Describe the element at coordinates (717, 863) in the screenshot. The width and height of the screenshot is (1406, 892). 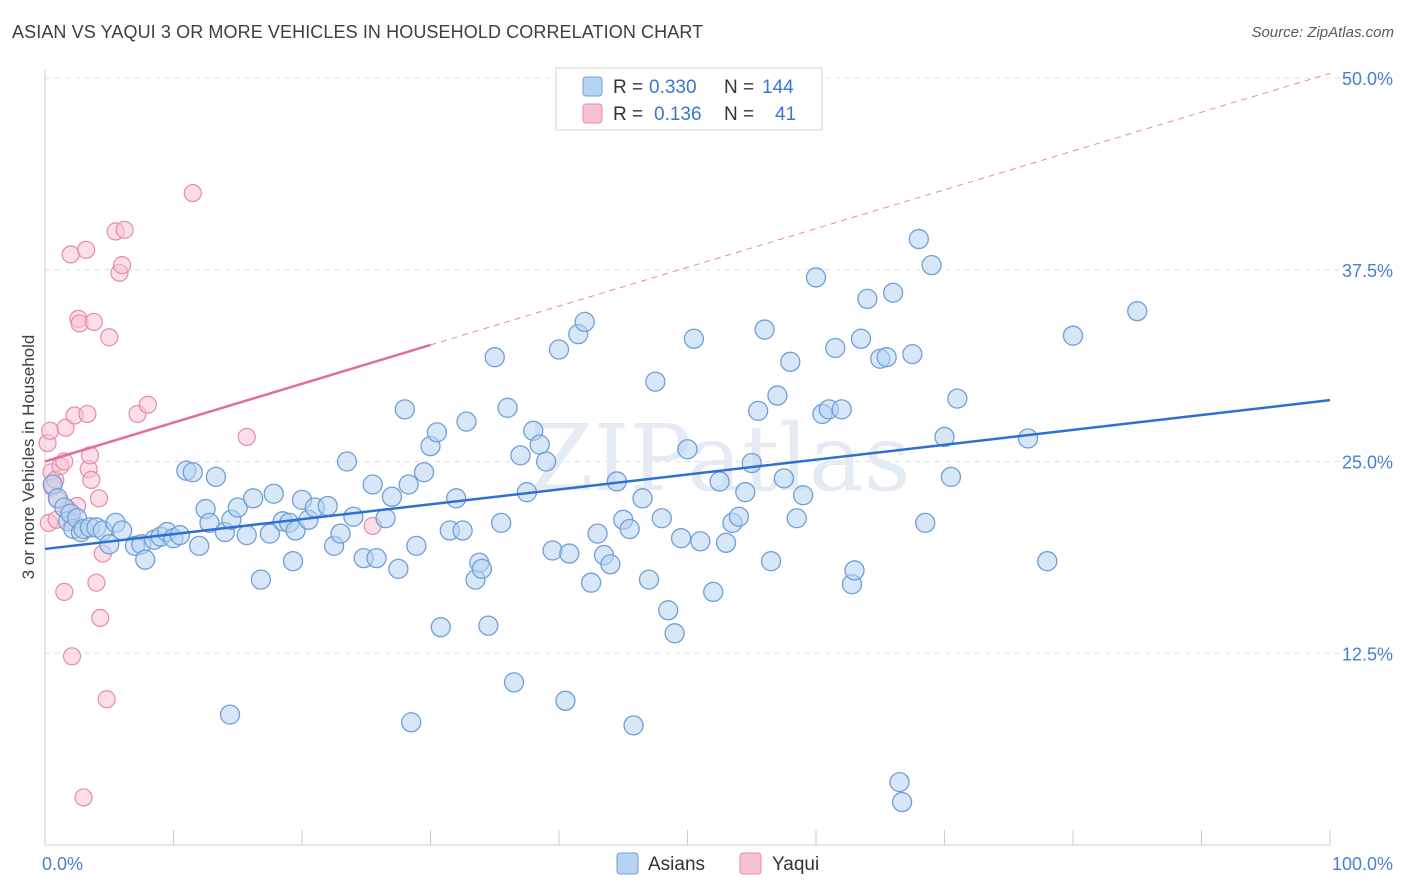
I see `bottom-legend: Asians Yaqui` at that location.